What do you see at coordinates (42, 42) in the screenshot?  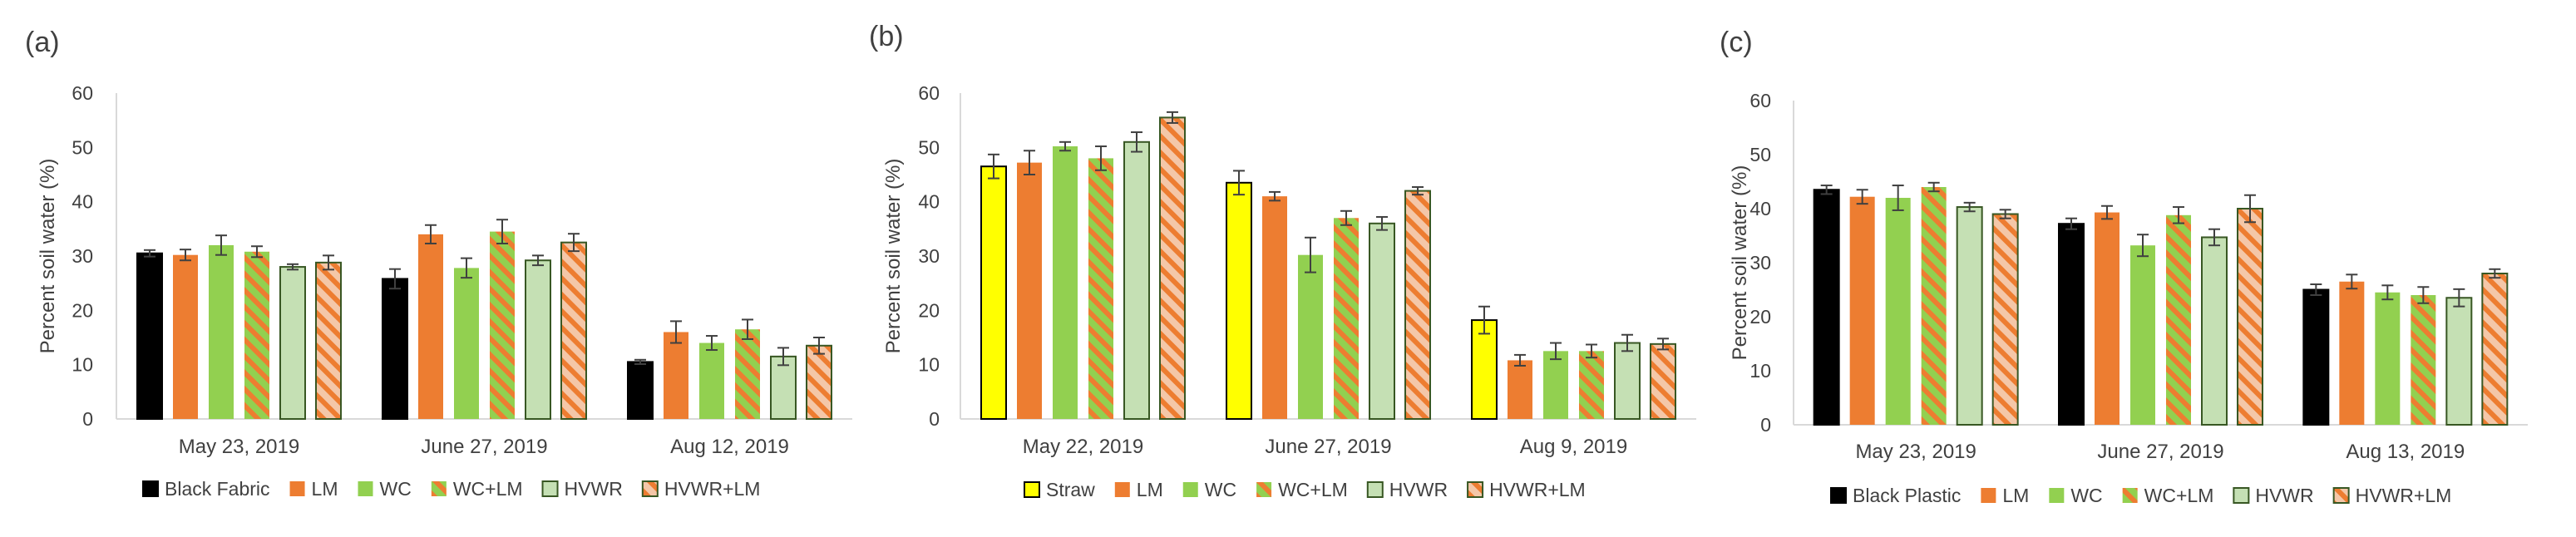 I see `panel-label: (a)` at bounding box center [42, 42].